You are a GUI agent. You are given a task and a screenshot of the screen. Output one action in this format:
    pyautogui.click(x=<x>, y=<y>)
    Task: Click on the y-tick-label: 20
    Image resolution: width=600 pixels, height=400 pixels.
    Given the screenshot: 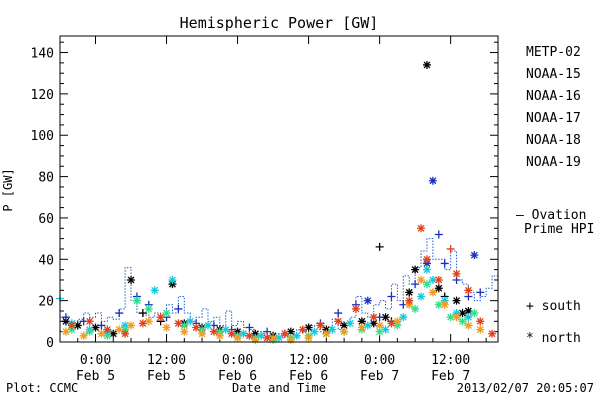 What is the action you would take?
    pyautogui.click(x=46, y=302)
    